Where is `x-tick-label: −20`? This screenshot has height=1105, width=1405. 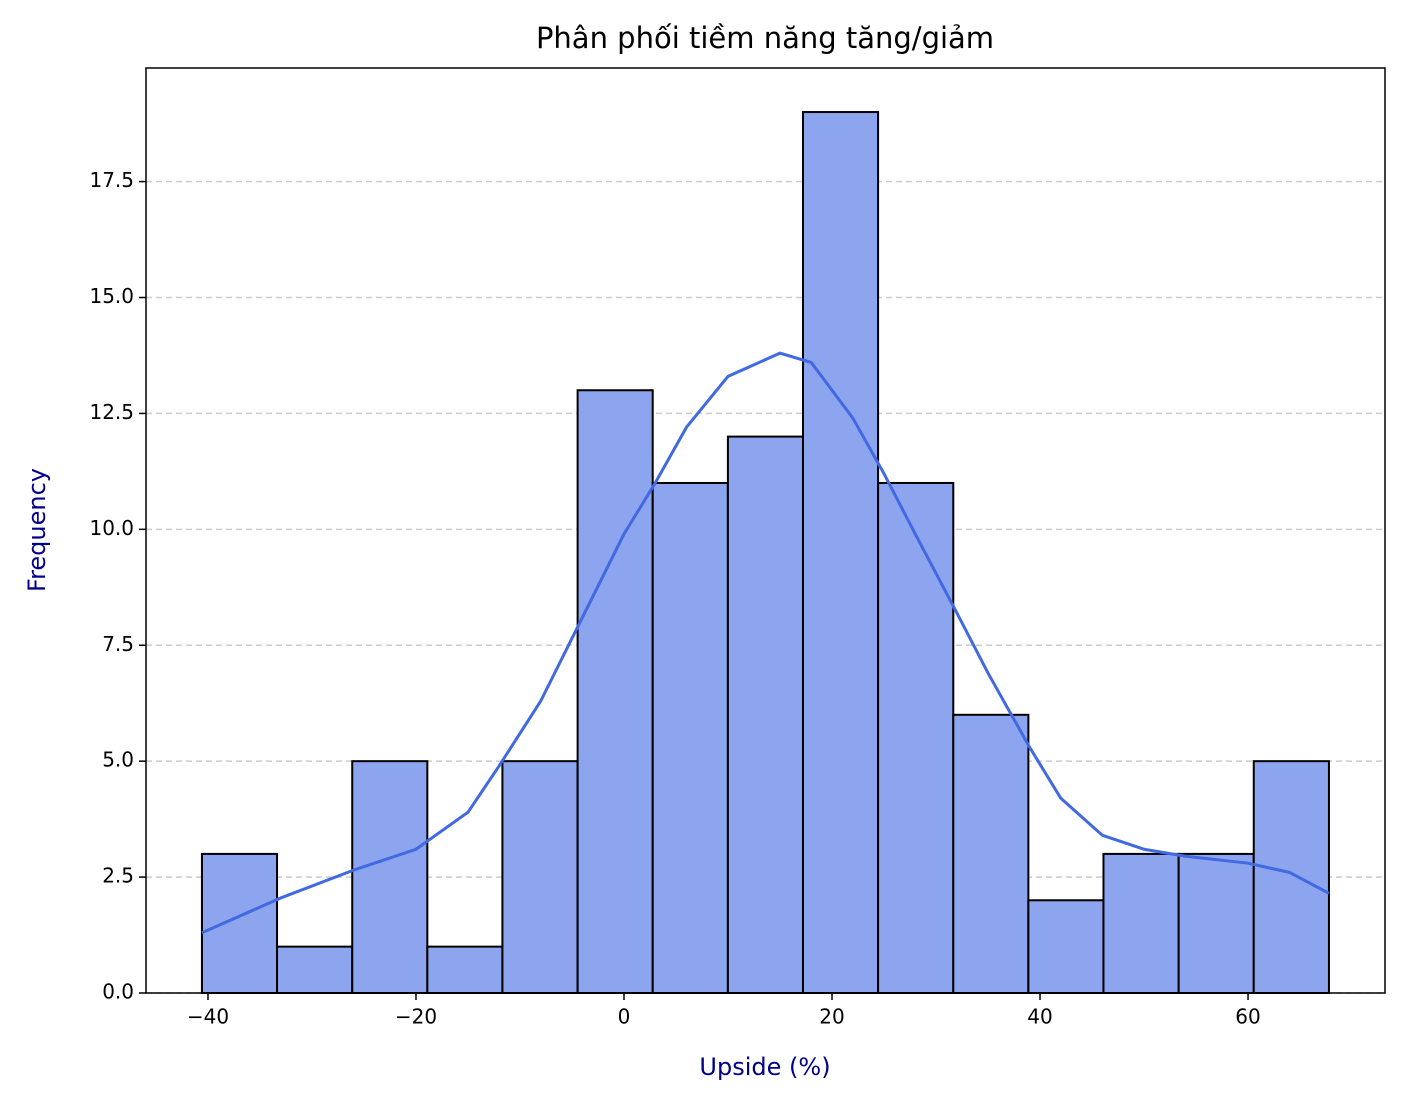
x-tick-label: −20 is located at coordinates (416, 1017).